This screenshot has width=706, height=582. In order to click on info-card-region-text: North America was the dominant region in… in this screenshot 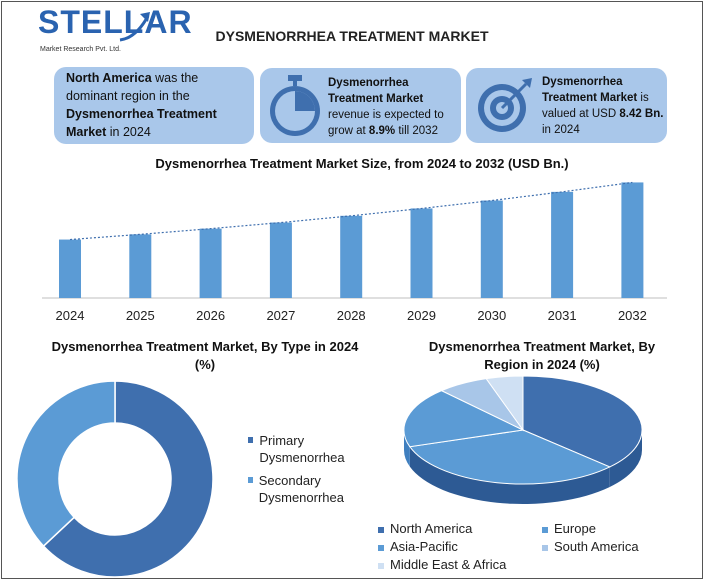, I will do `click(156, 105)`.